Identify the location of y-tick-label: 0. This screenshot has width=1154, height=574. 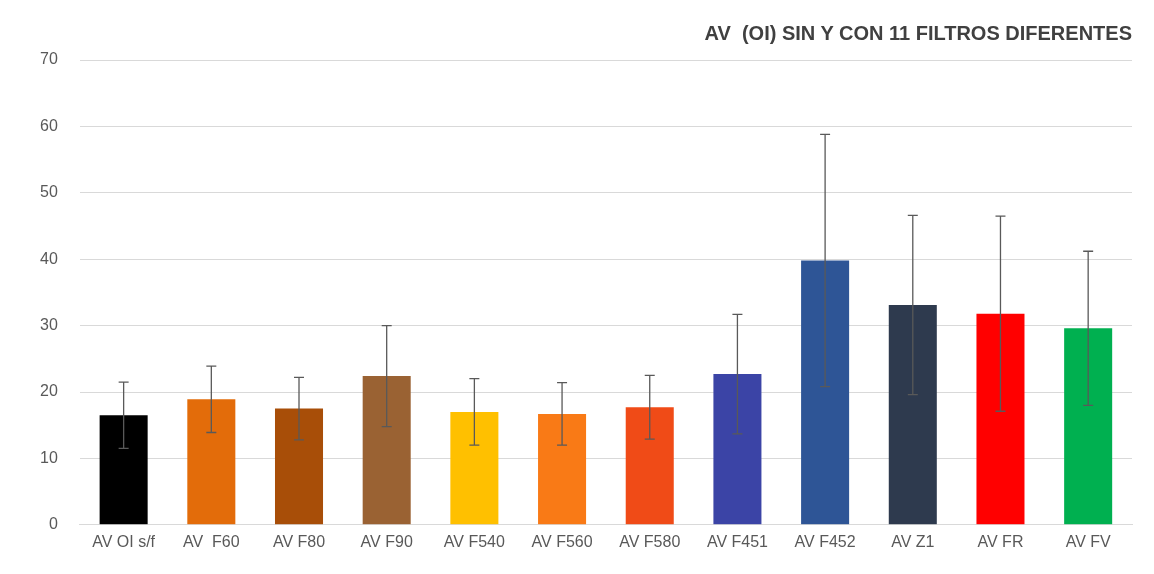
(53, 524).